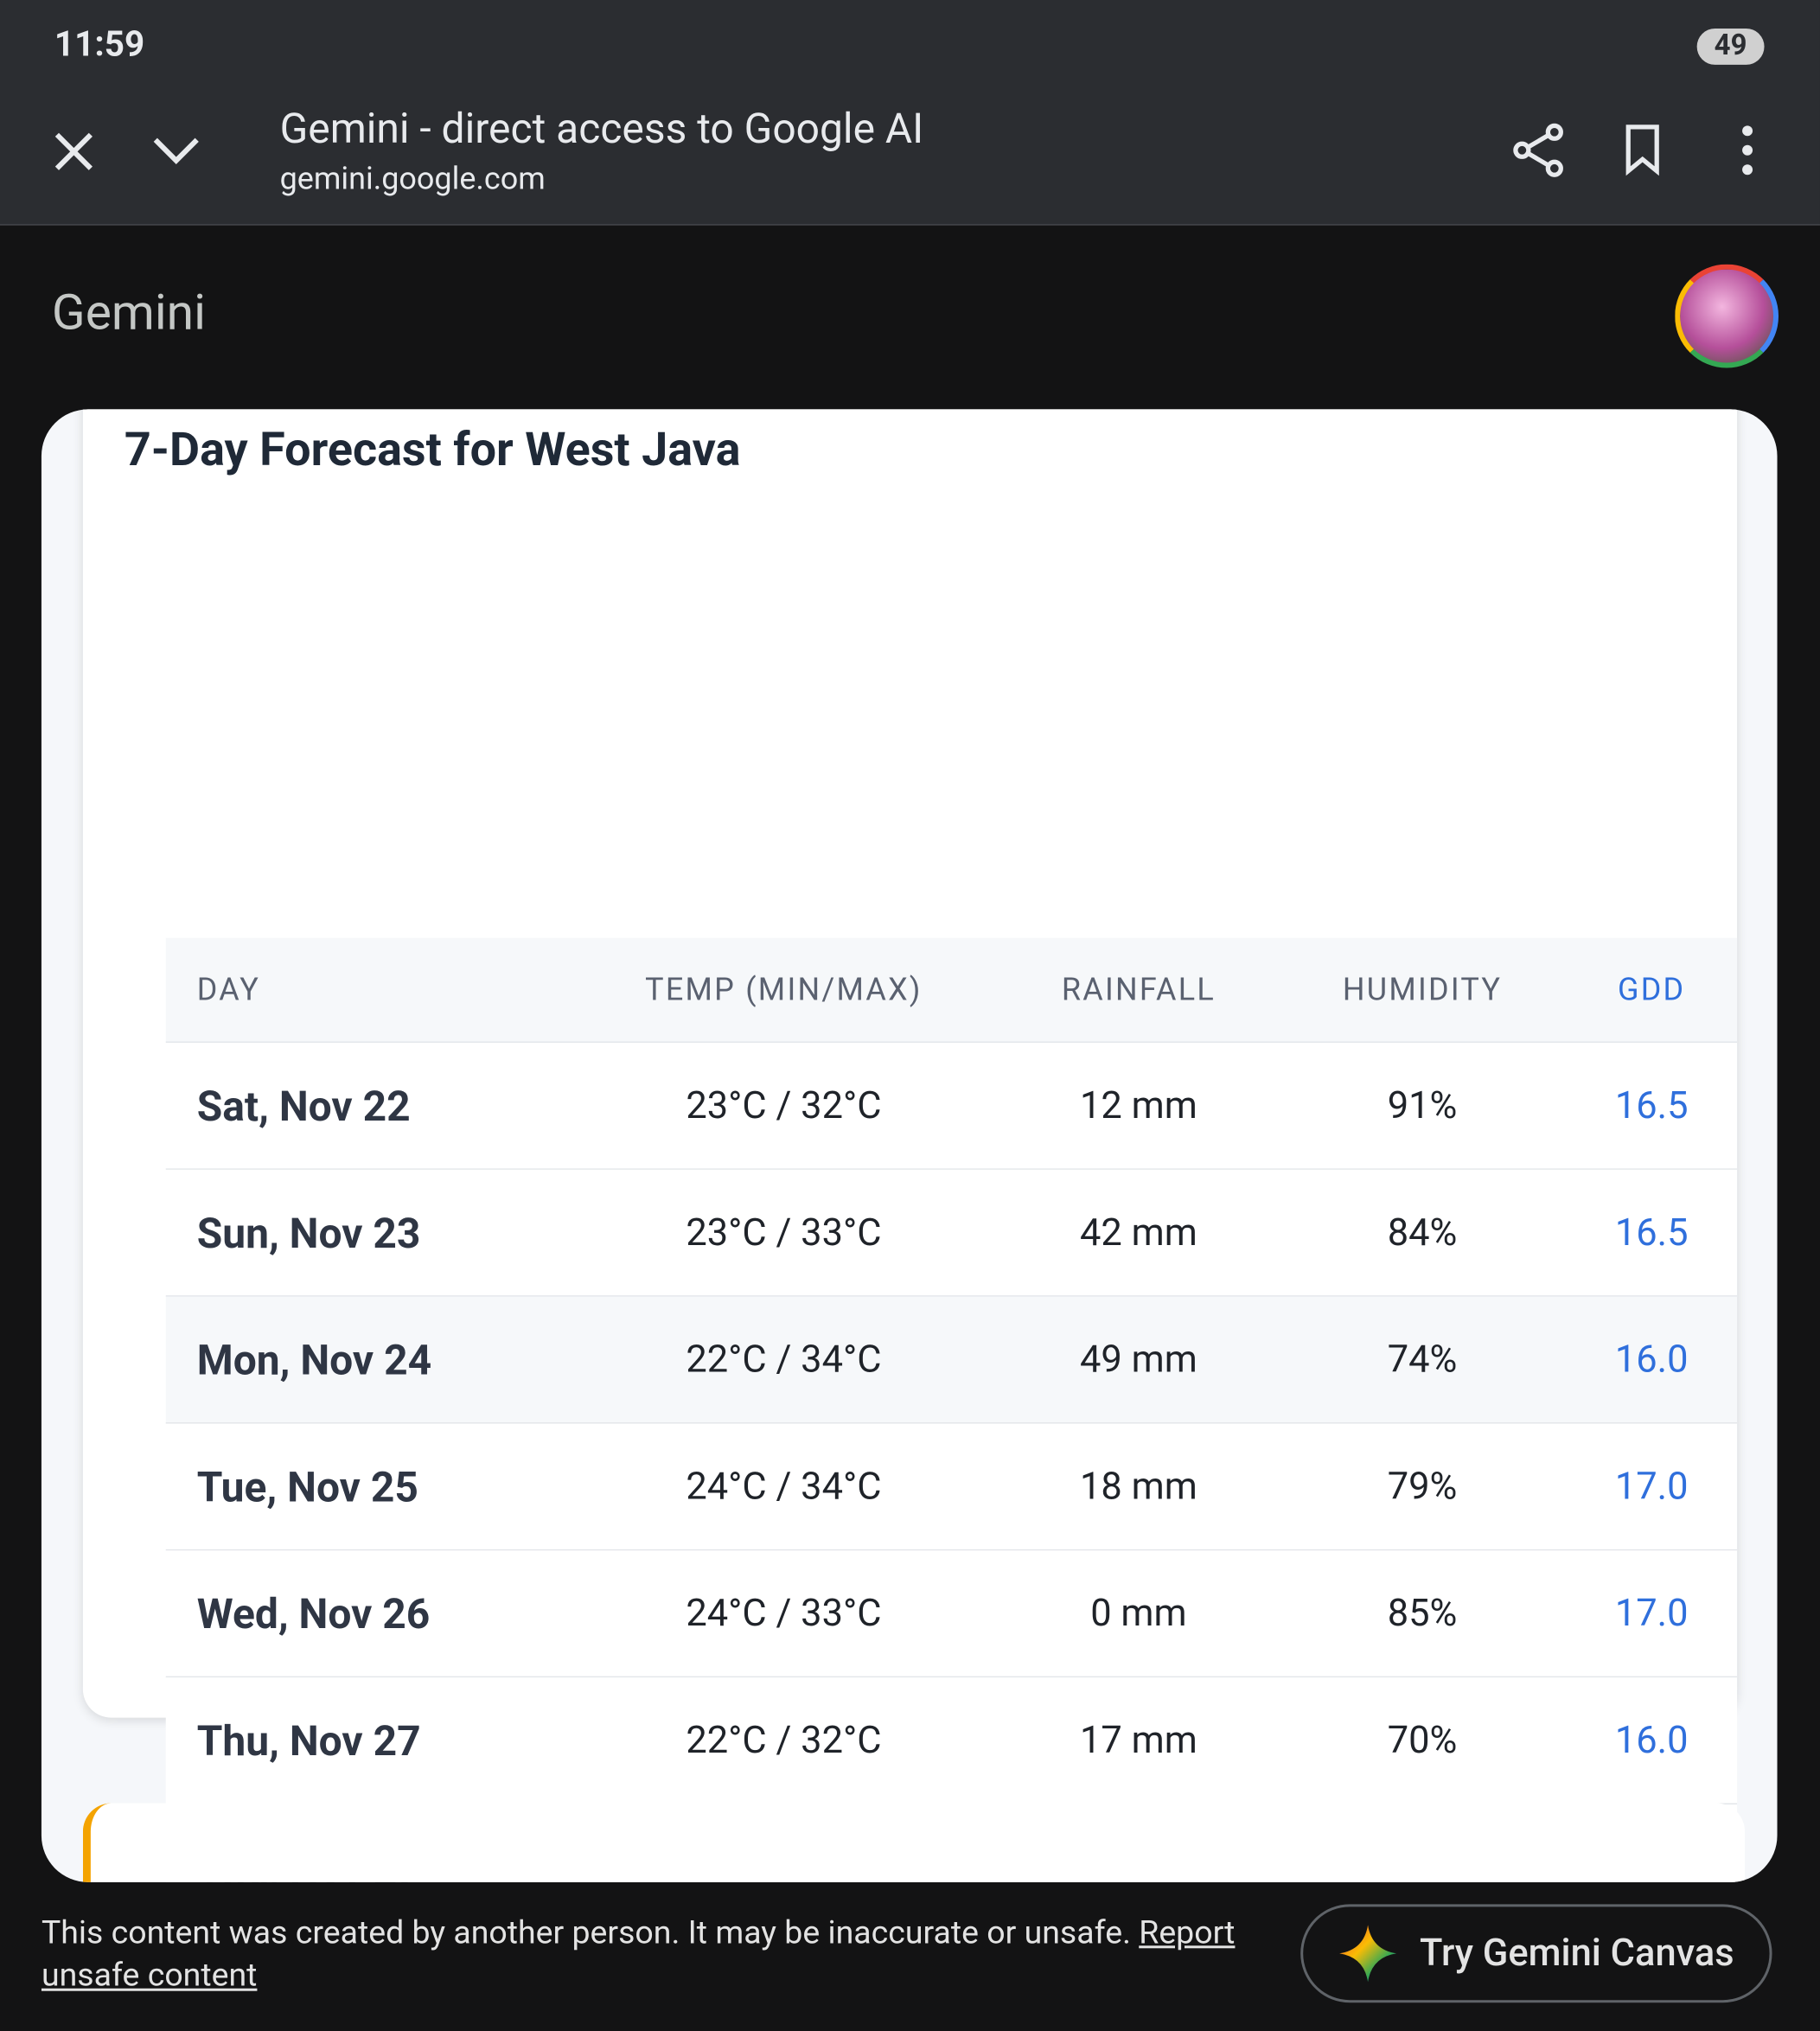  What do you see at coordinates (313, 1613) in the screenshot?
I see `table-cell: Wed, Nov 26` at bounding box center [313, 1613].